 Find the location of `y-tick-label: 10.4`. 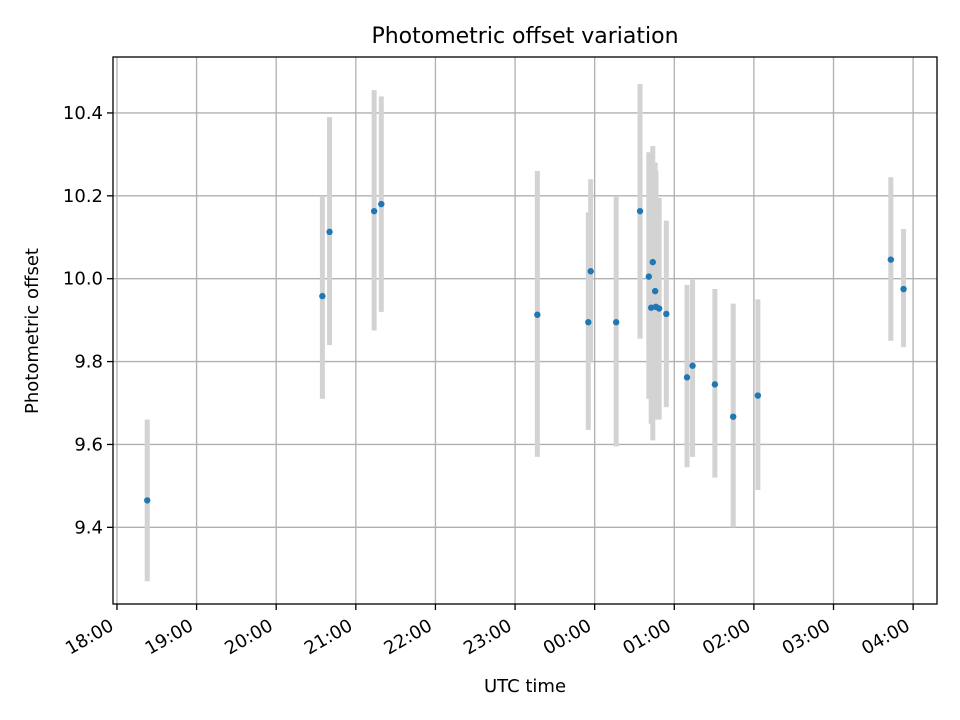

y-tick-label: 10.4 is located at coordinates (83, 113).